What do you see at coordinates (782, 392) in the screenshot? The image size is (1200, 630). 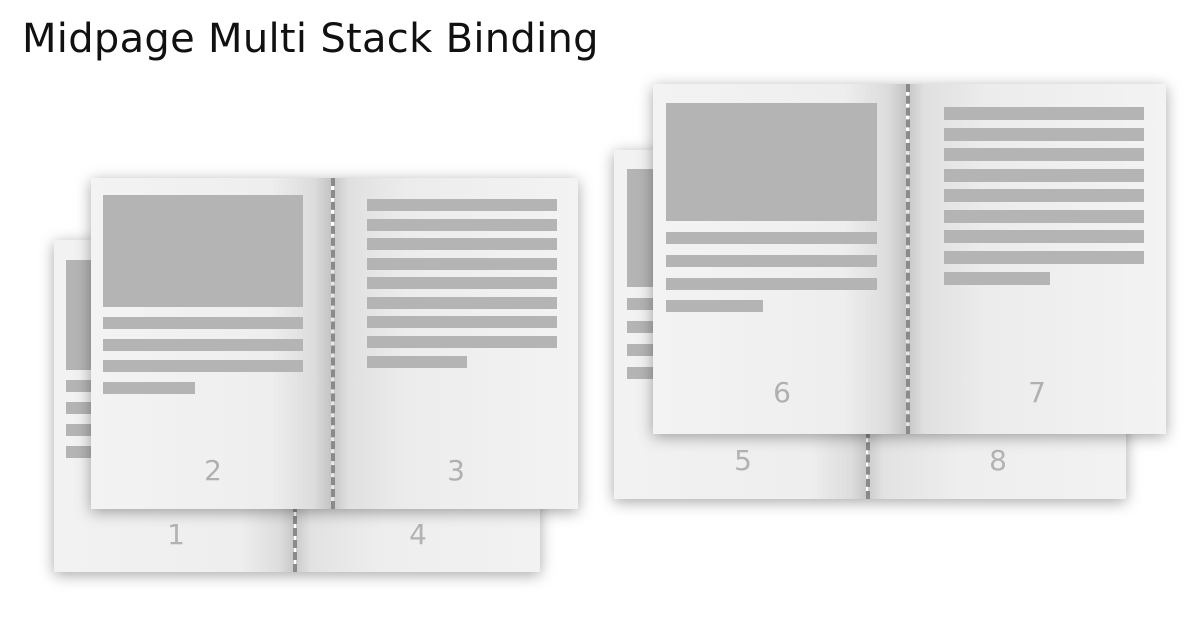 I see `page-number: 6` at bounding box center [782, 392].